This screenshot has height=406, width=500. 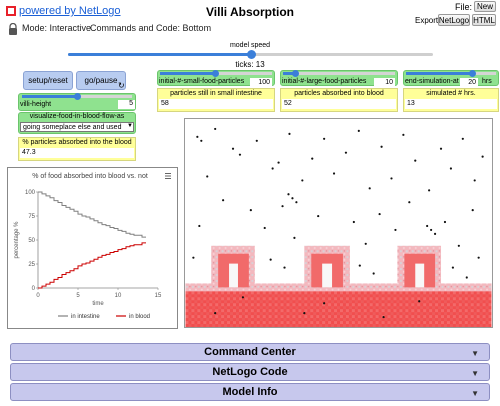 What do you see at coordinates (339, 104) in the screenshot?
I see `particles-absorbed-value: 52` at bounding box center [339, 104].